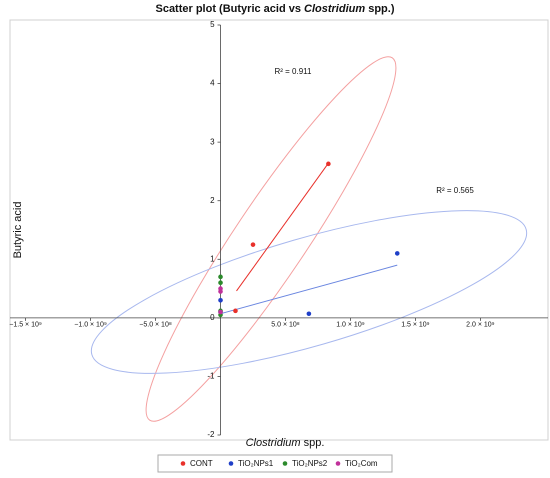 Image resolution: width=550 pixels, height=478 pixels. What do you see at coordinates (201, 463) in the screenshot?
I see `legend-label: CONT` at bounding box center [201, 463].